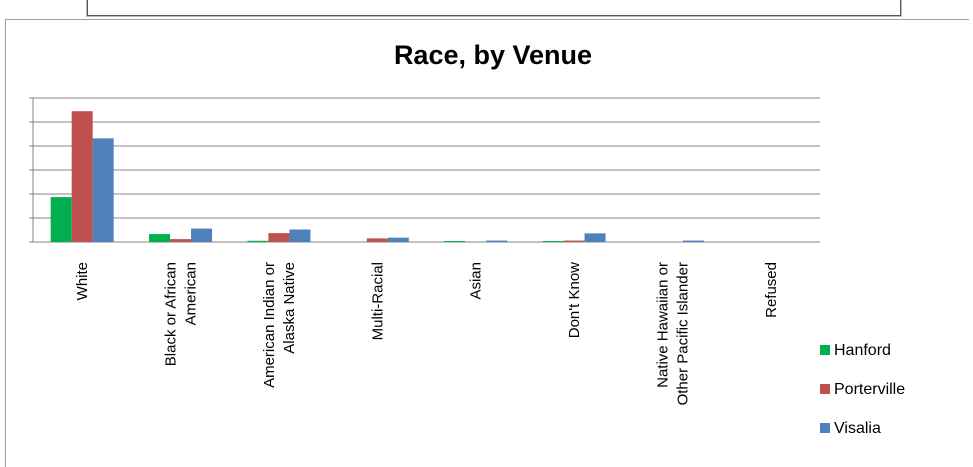 This screenshot has height=467, width=973. I want to click on x-tick-label-line: Refused, so click(771, 290).